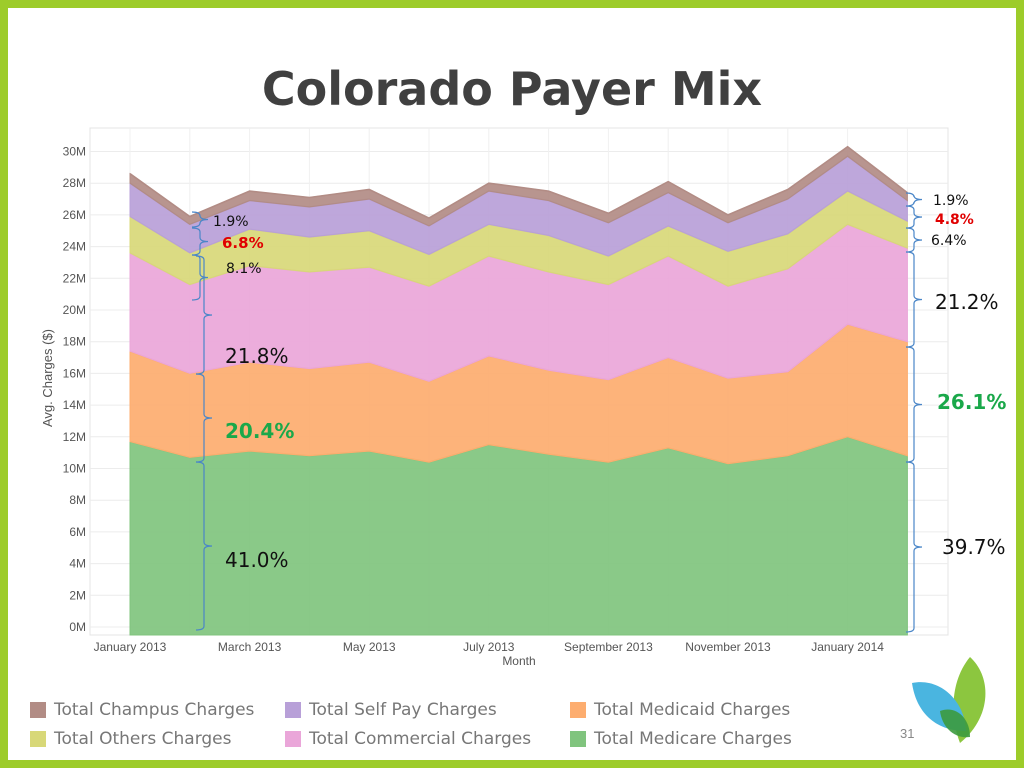 This screenshot has width=1024, height=768. I want to click on annotation-left-label: 41.0%, so click(257, 560).